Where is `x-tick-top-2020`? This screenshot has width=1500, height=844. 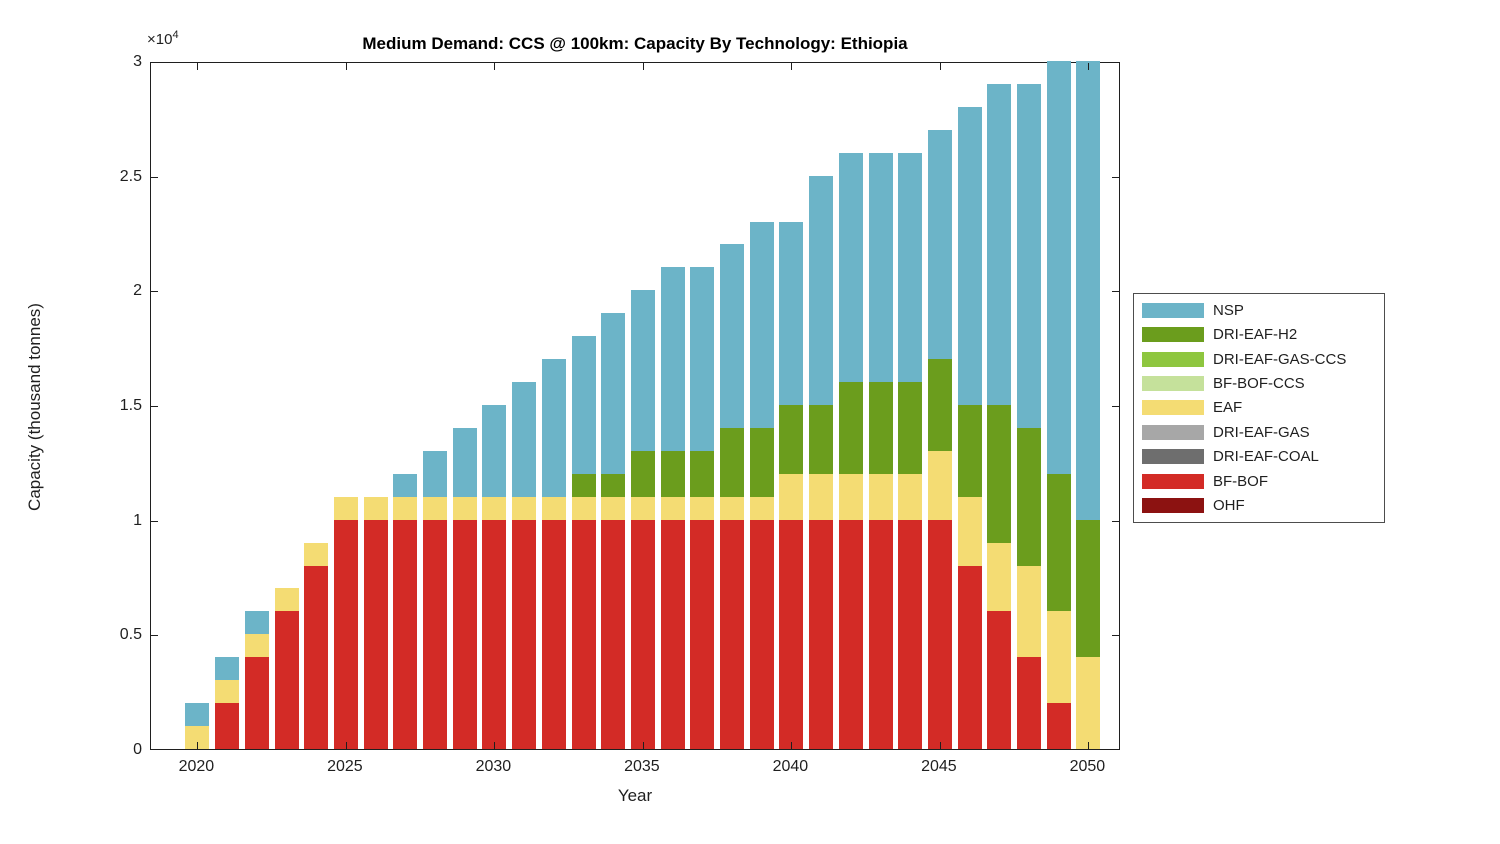 x-tick-top-2020 is located at coordinates (198, 66).